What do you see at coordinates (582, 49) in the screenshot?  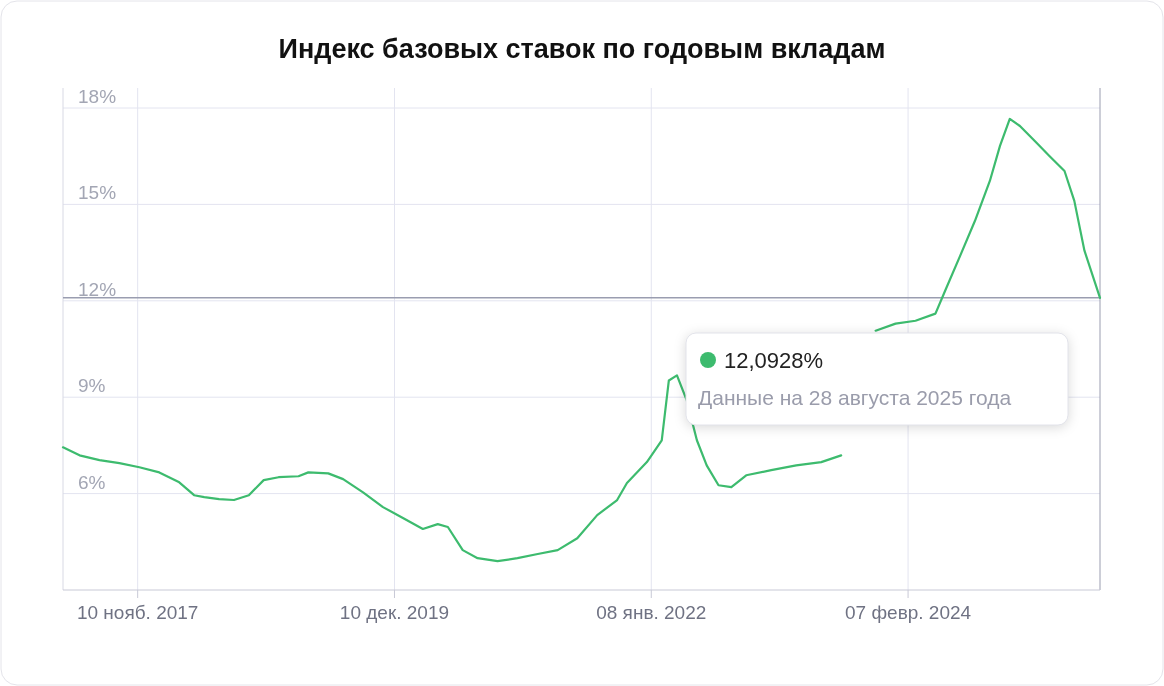 I see `chart-title: Индекс базовых ставок по годовым вкладам` at bounding box center [582, 49].